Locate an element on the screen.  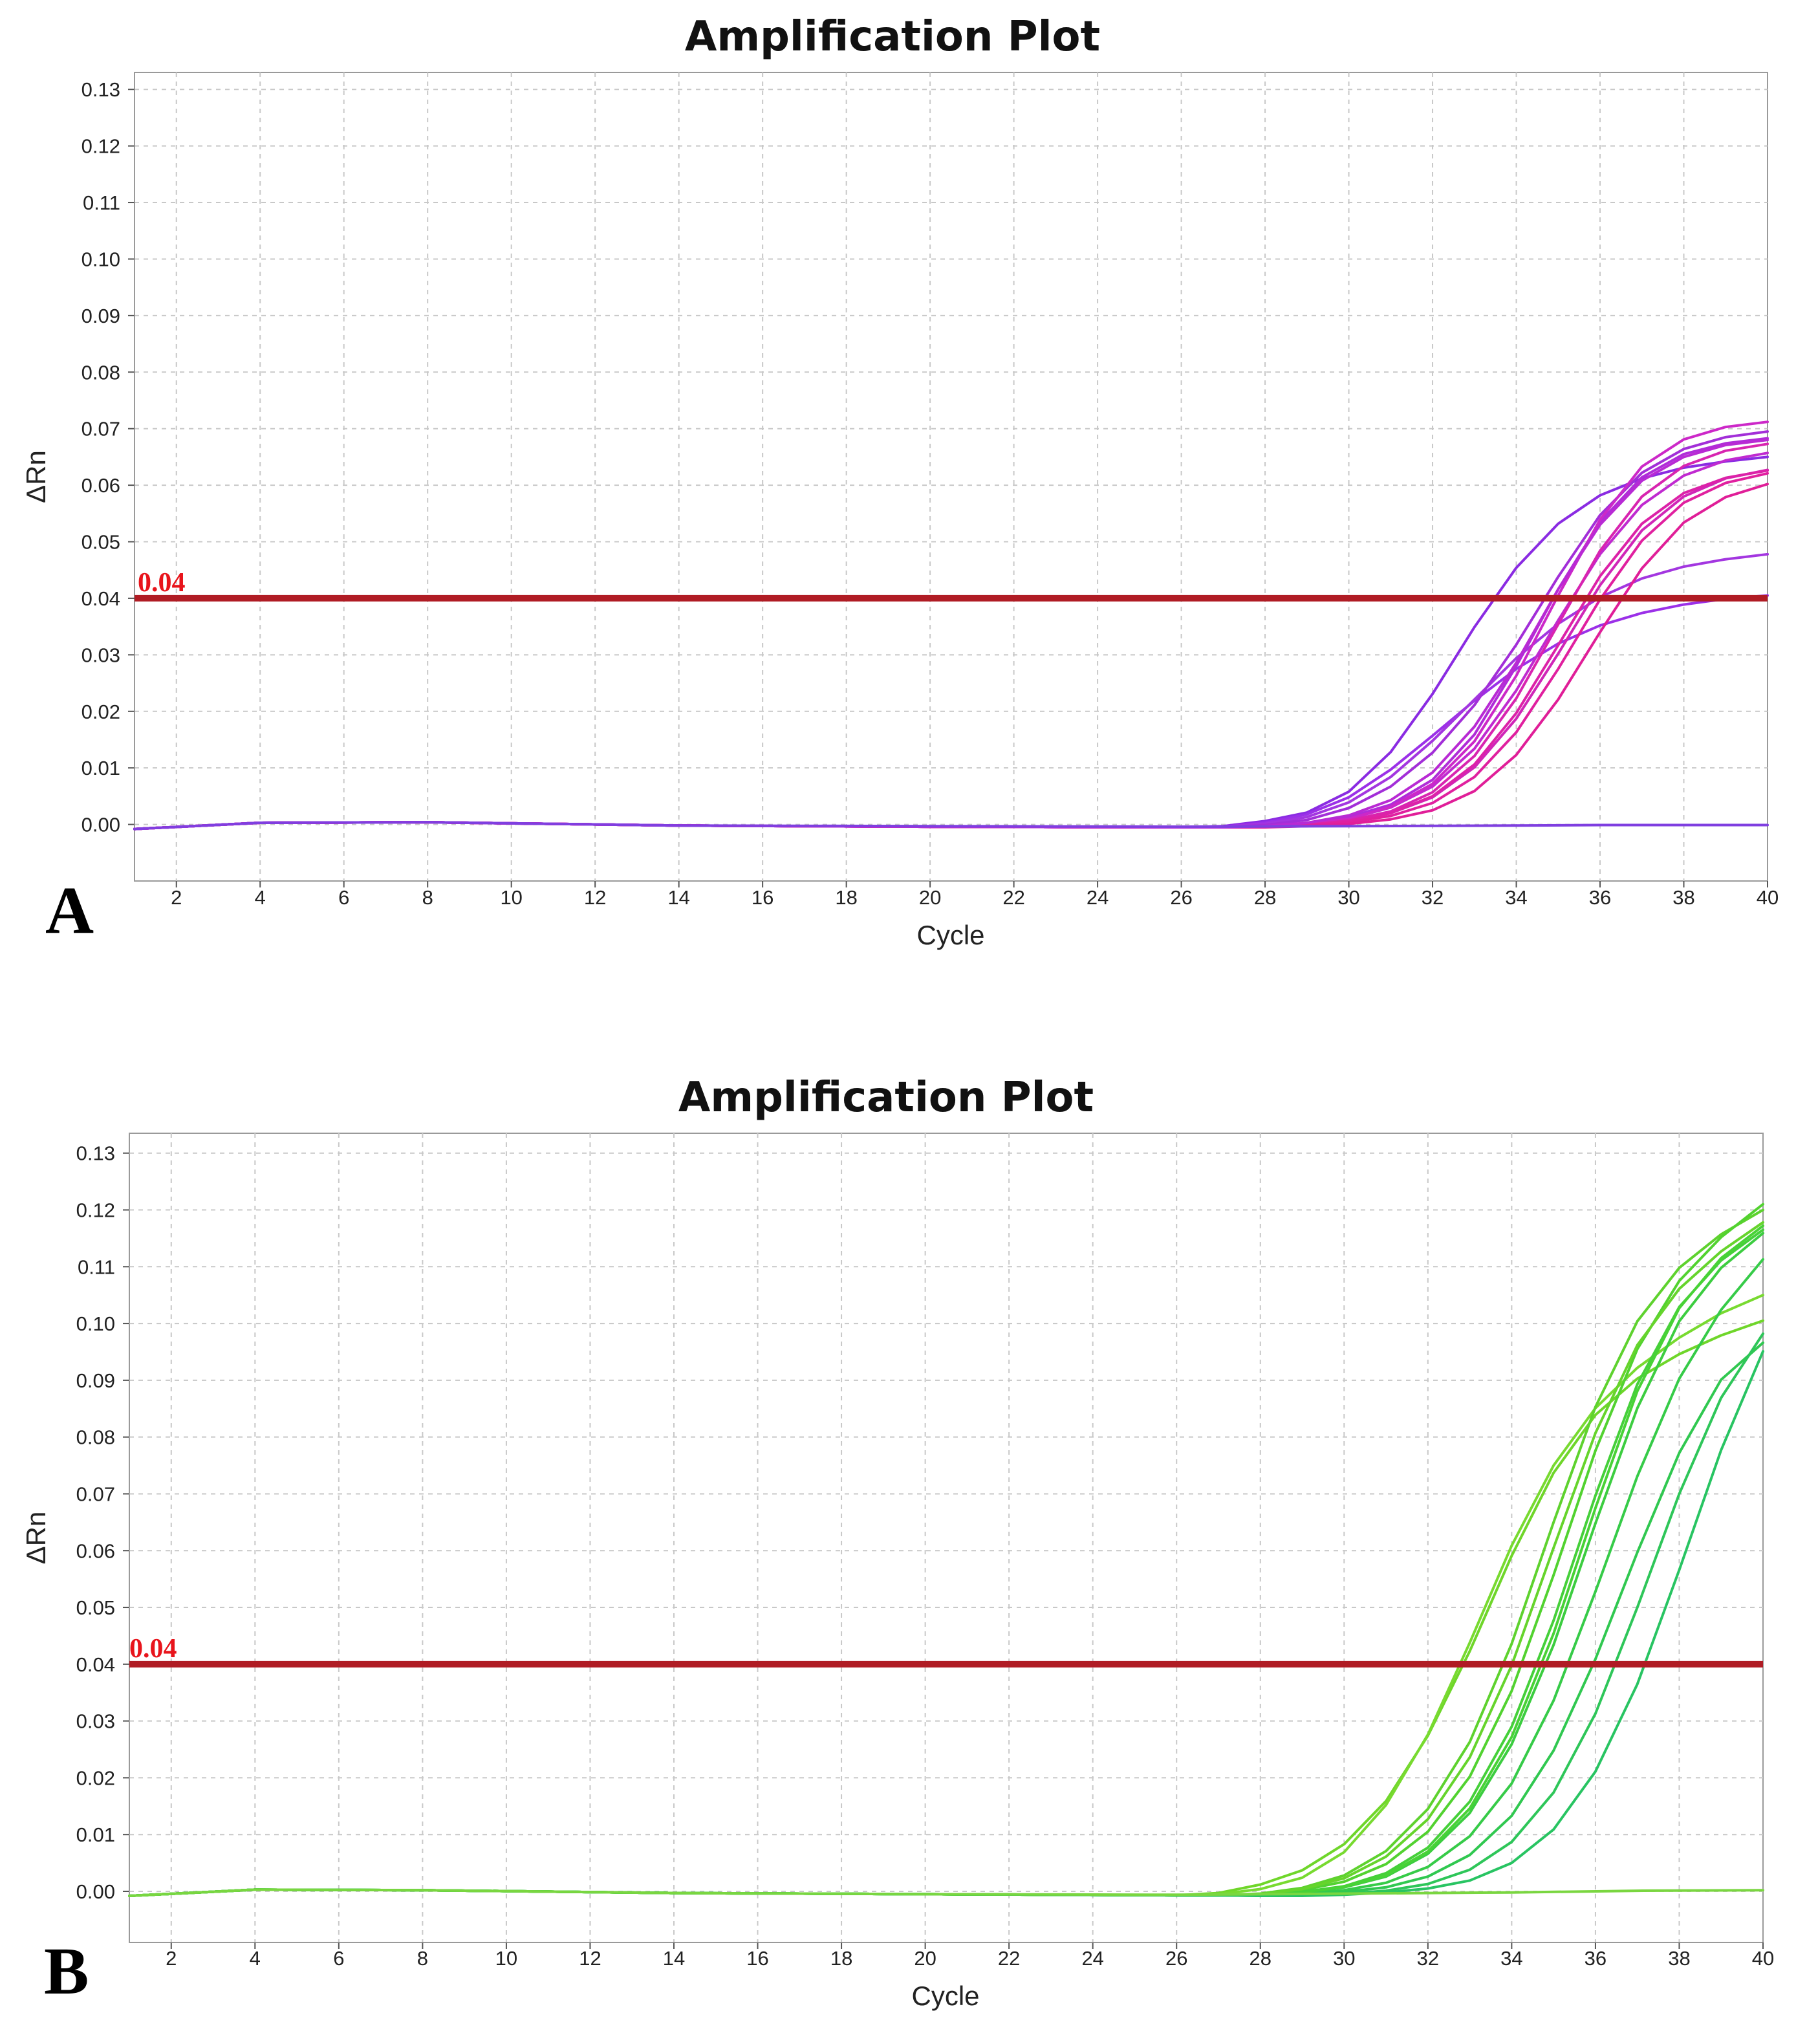
chart-b-x-tick-label: 22 is located at coordinates (1009, 1958).